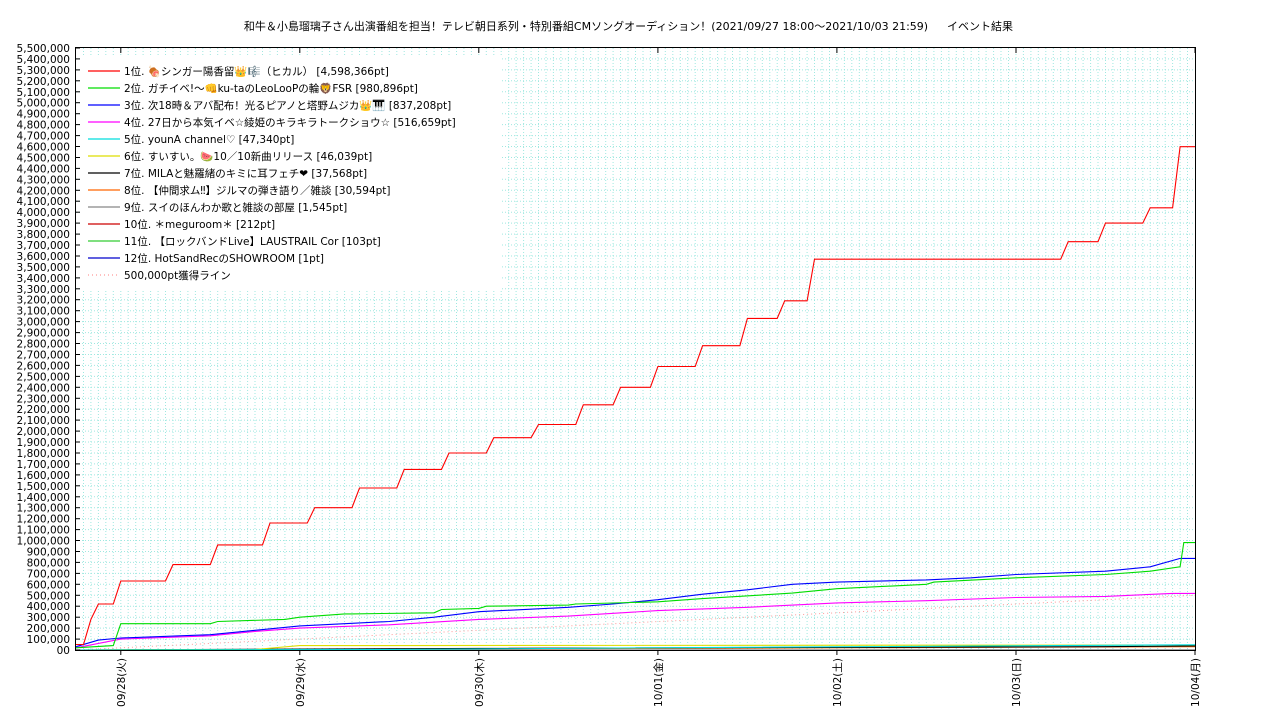 Image resolution: width=1280 pixels, height=720 pixels. What do you see at coordinates (256, 71) in the screenshot?
I see `legend-item-label: 1位. 🍖シンガー陽香留👑🎼（ヒカル） [4,598,366pt]` at bounding box center [256, 71].